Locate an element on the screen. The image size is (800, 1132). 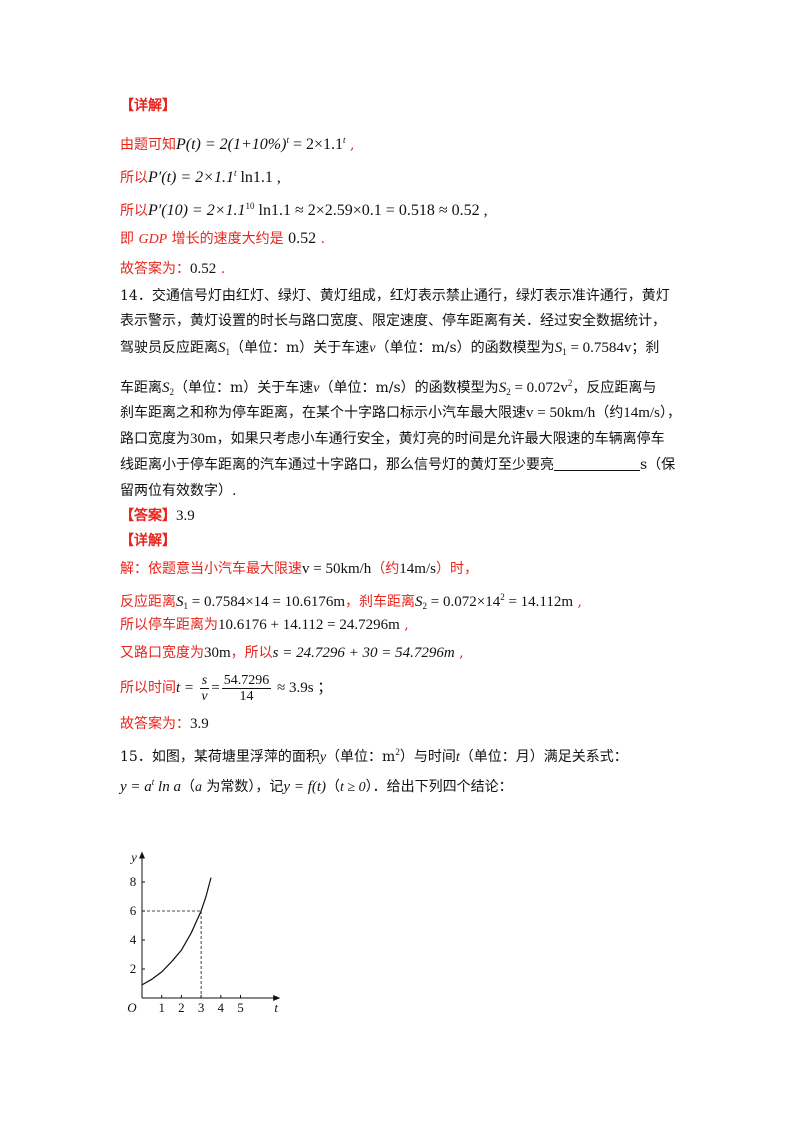
q14-line-8: 留两位有效数字）. is located at coordinates (178, 491).